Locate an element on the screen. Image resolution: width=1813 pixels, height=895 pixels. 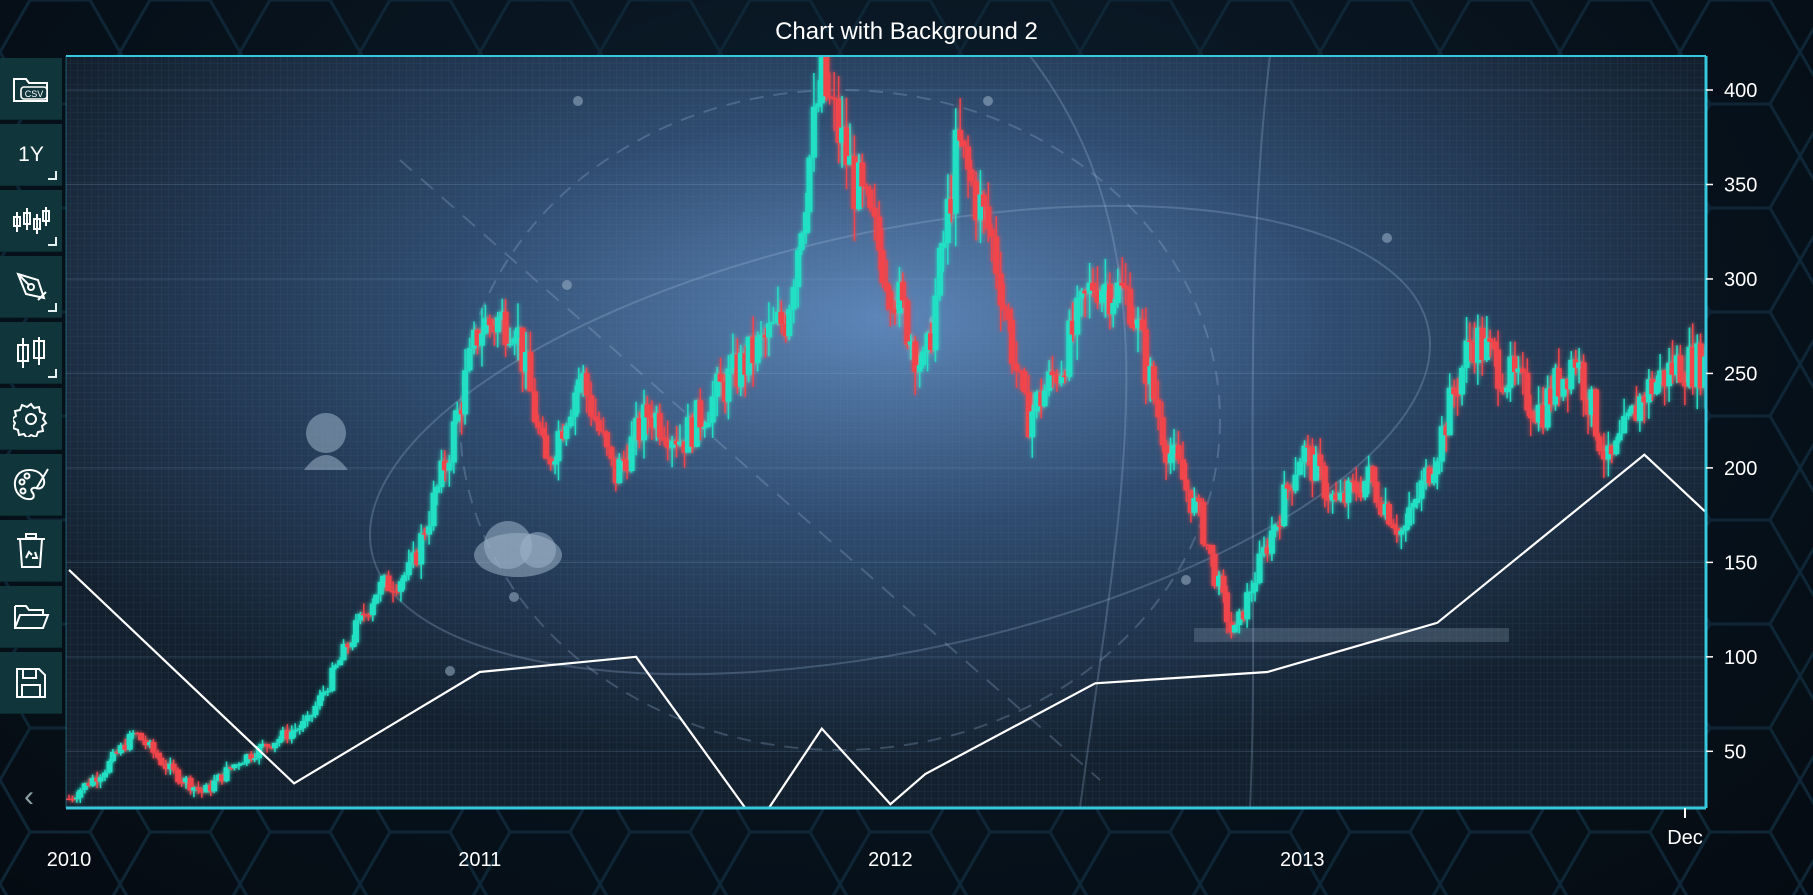
chart-type-button is located at coordinates (31, 221).